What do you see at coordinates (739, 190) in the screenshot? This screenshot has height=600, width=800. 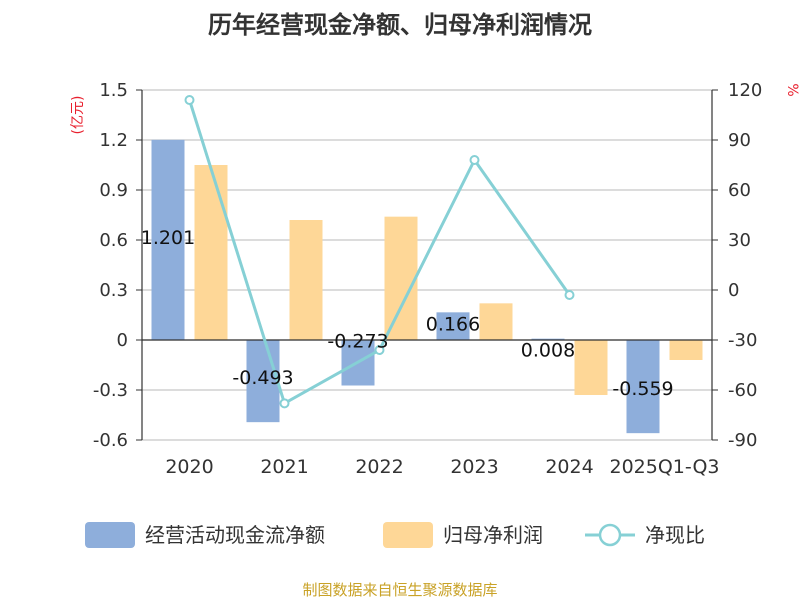 I see `right-tick-label: 60` at bounding box center [739, 190].